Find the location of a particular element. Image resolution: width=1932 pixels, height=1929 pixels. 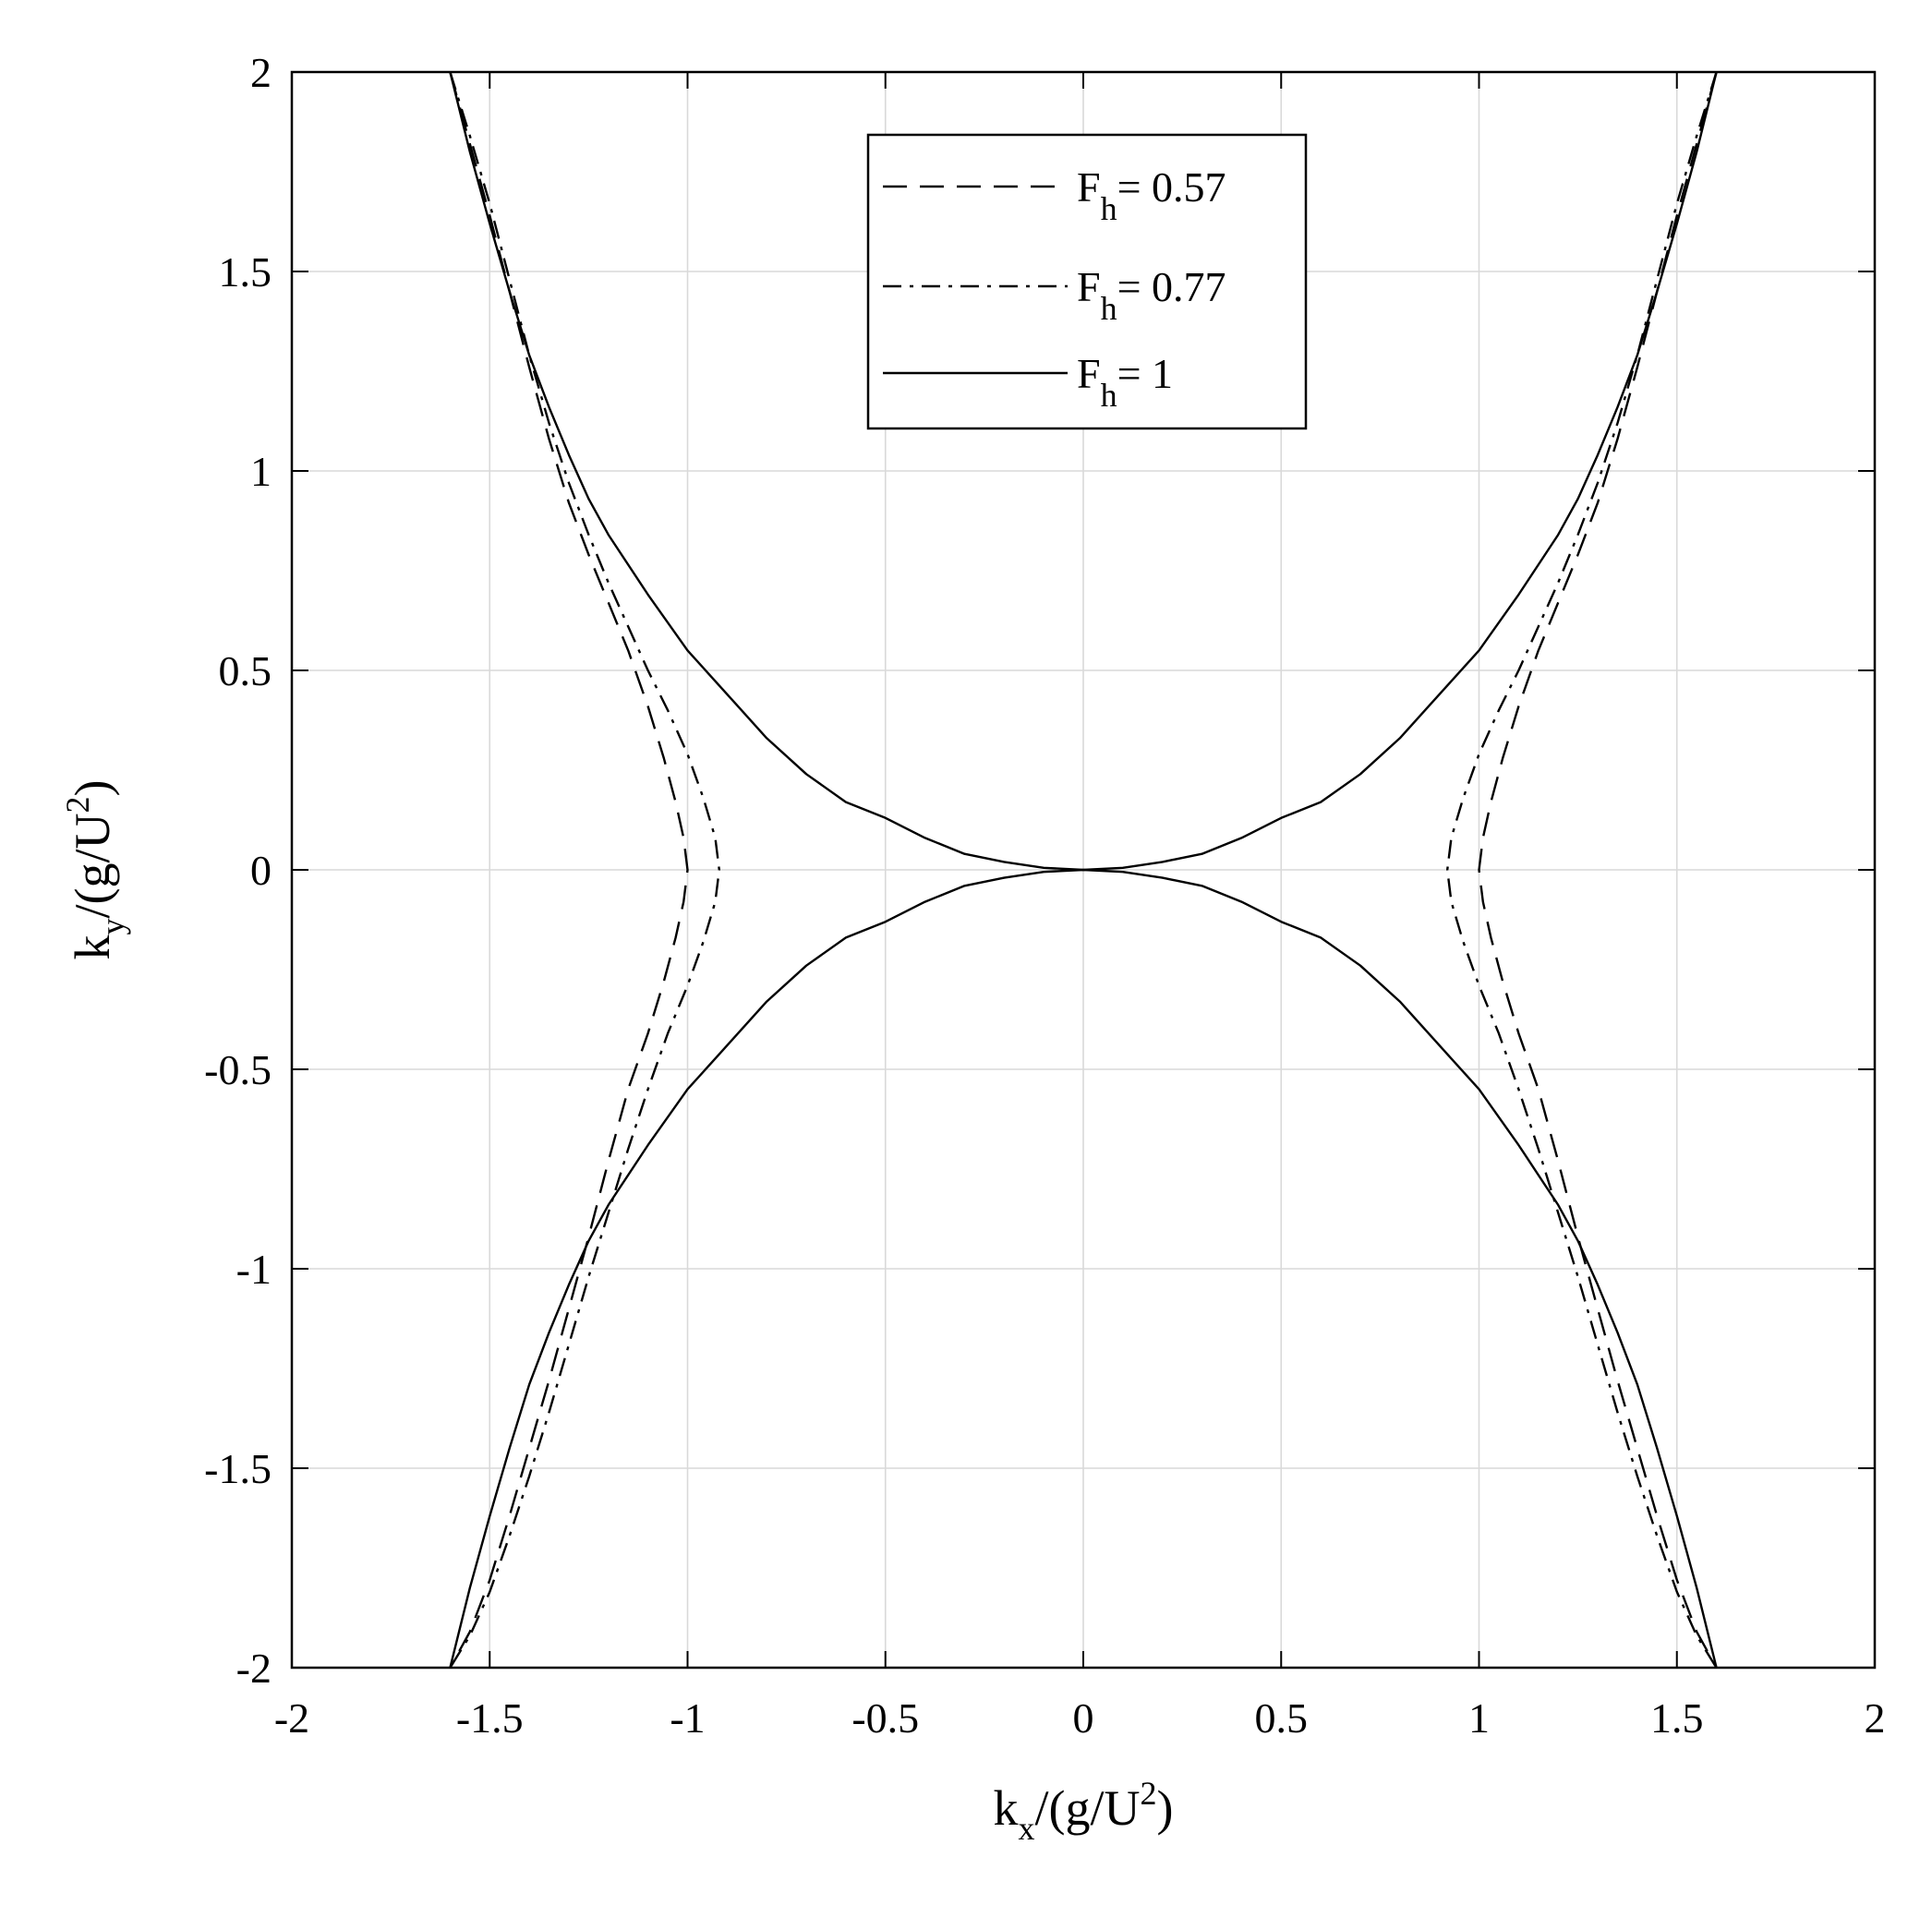

x-tick-label: -0.5 is located at coordinates (885, 1718).